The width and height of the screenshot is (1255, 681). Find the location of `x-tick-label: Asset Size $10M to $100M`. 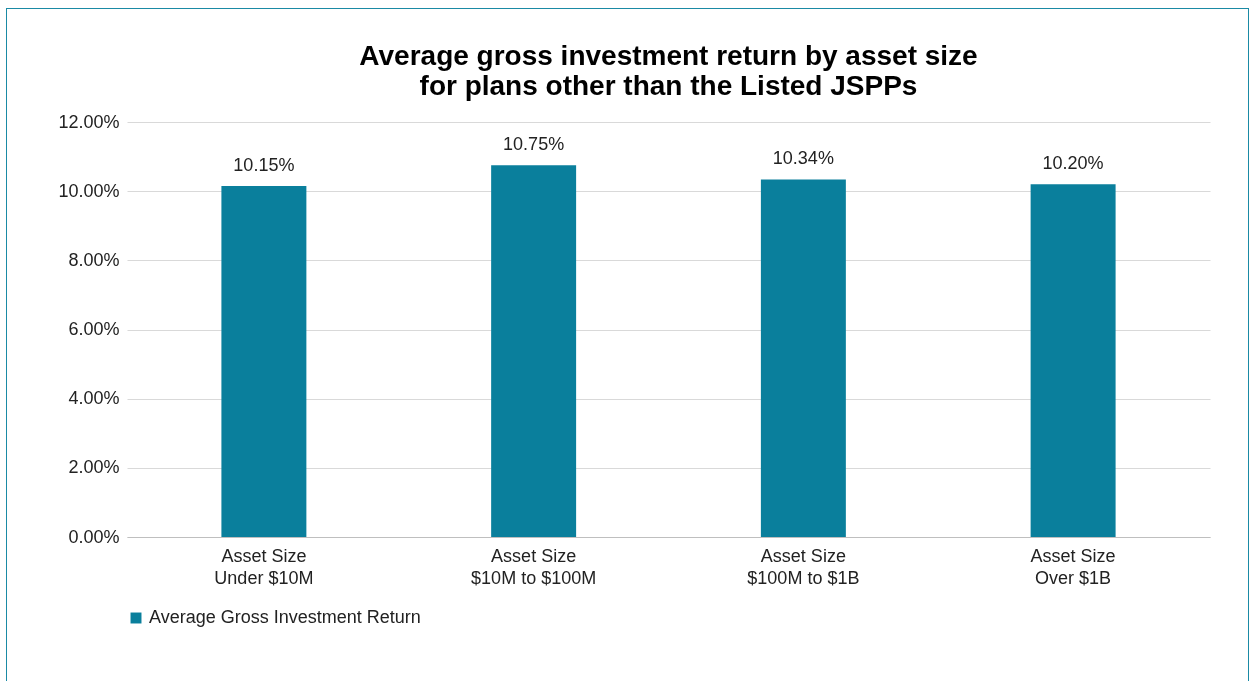

x-tick-label: Asset Size $10M to $100M is located at coordinates (534, 566).